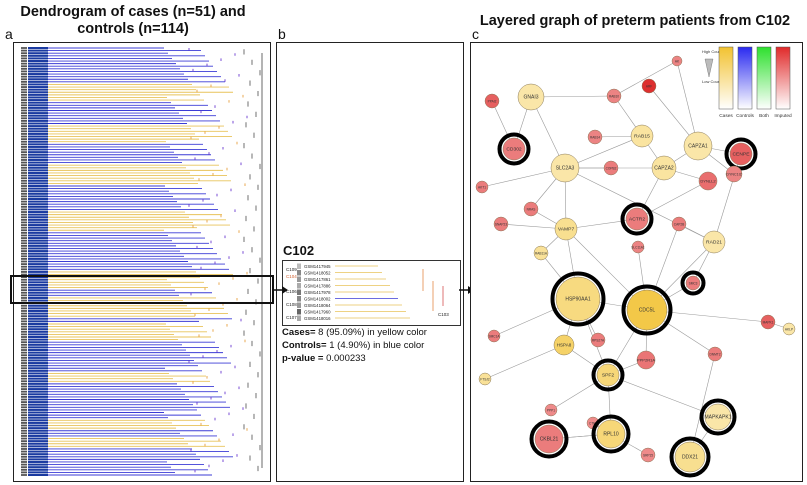 The height and width of the screenshot is (485, 807). I want to click on node-label: HSP90AA1, so click(578, 300).